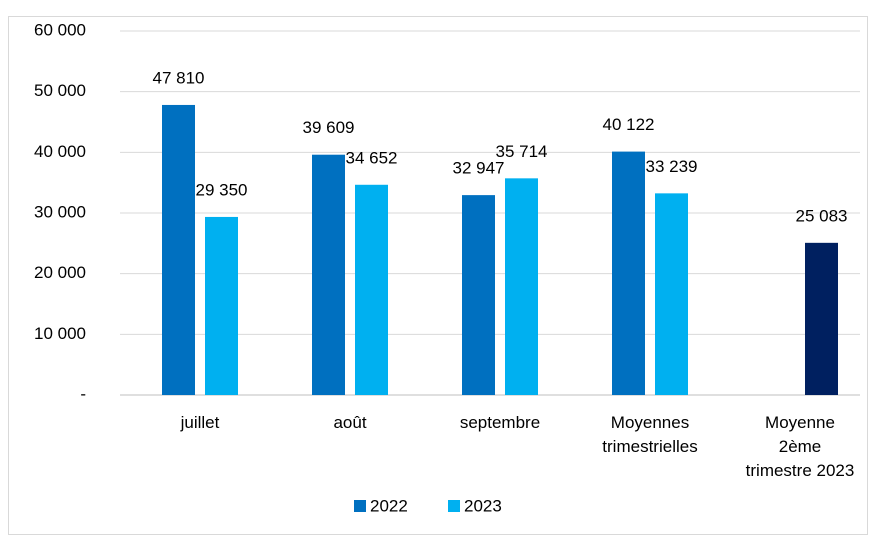  What do you see at coordinates (222, 189) in the screenshot?
I see `data-label: 29 350` at bounding box center [222, 189].